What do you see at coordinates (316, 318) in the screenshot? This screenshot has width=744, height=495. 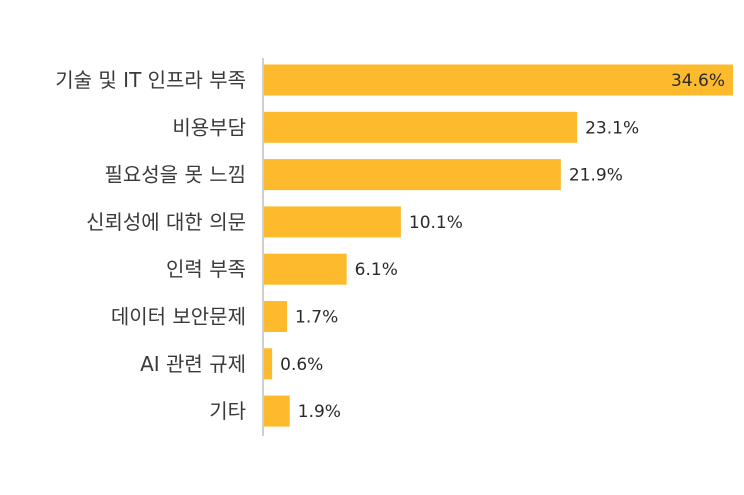 I see `value-label: 1.7%` at bounding box center [316, 318].